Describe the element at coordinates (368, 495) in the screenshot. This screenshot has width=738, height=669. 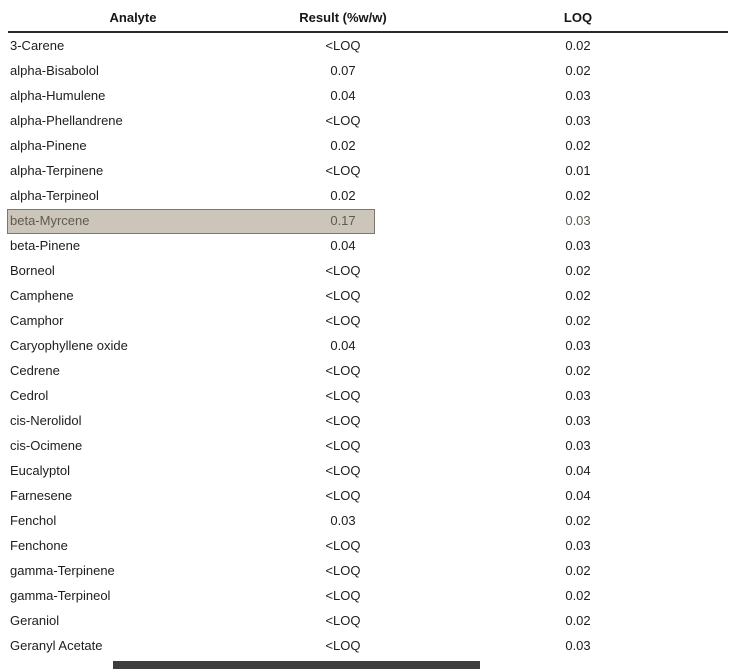
I see `table-row: Farnesene <LOQ 0.04` at that location.